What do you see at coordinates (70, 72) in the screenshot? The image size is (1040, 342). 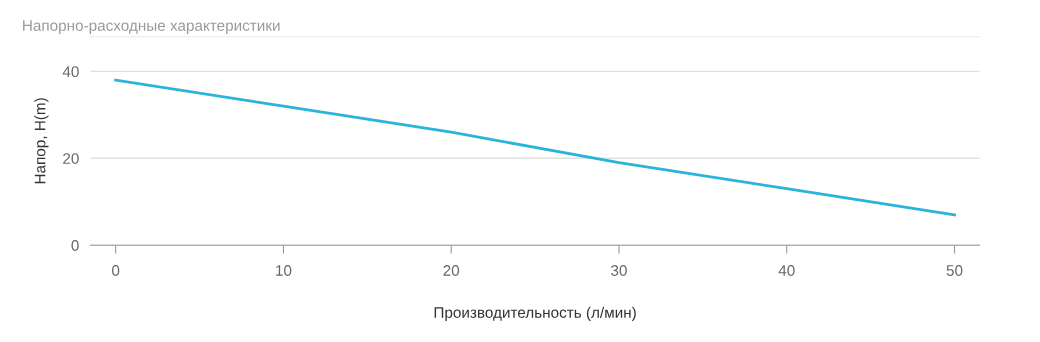 I see `y-tick-label: 40` at bounding box center [70, 72].